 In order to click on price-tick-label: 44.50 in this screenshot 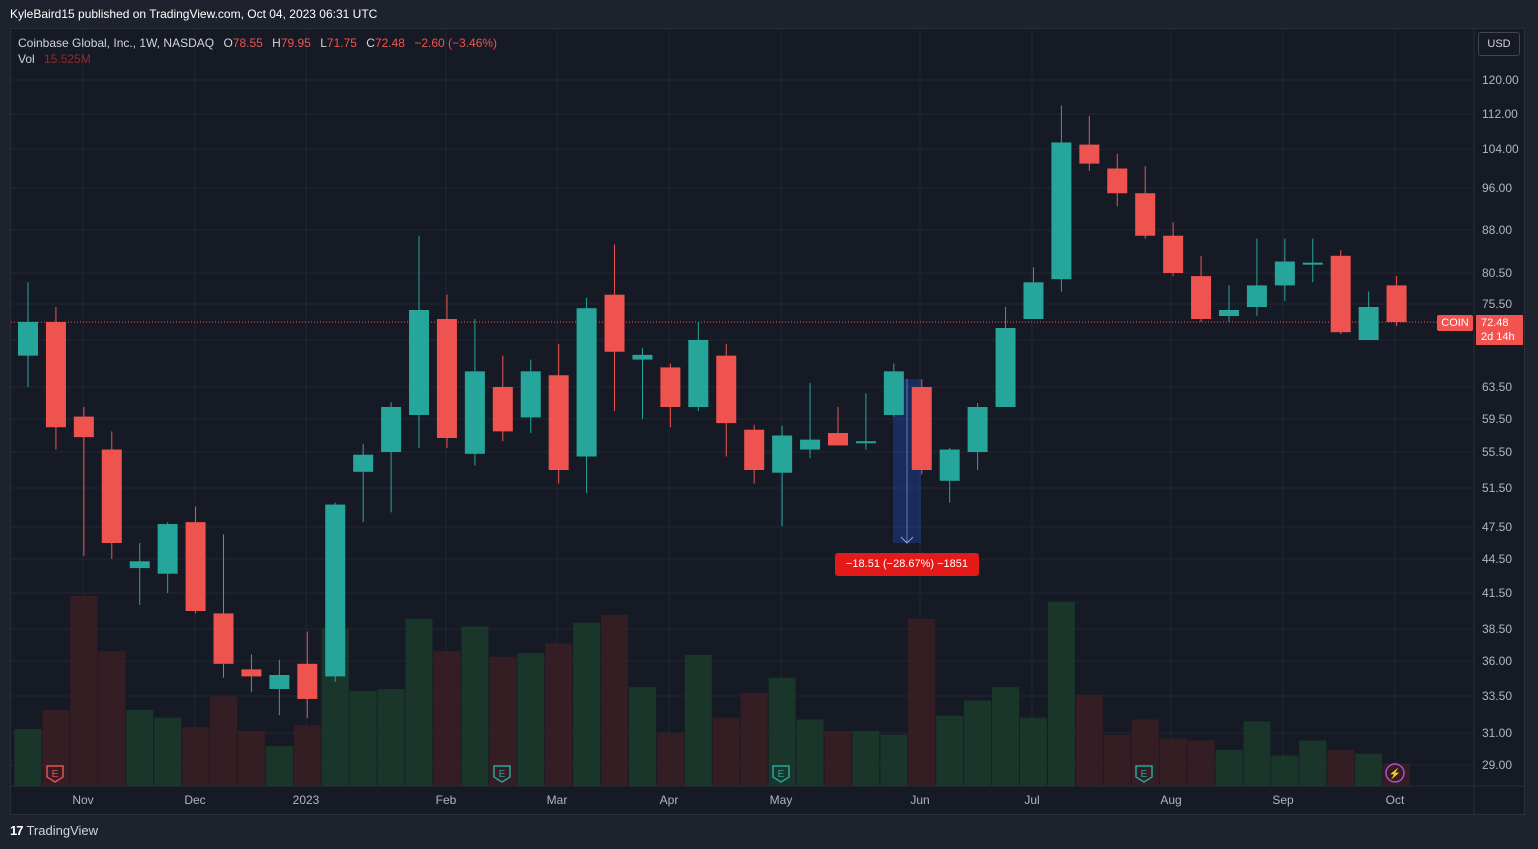, I will do `click(1497, 559)`.